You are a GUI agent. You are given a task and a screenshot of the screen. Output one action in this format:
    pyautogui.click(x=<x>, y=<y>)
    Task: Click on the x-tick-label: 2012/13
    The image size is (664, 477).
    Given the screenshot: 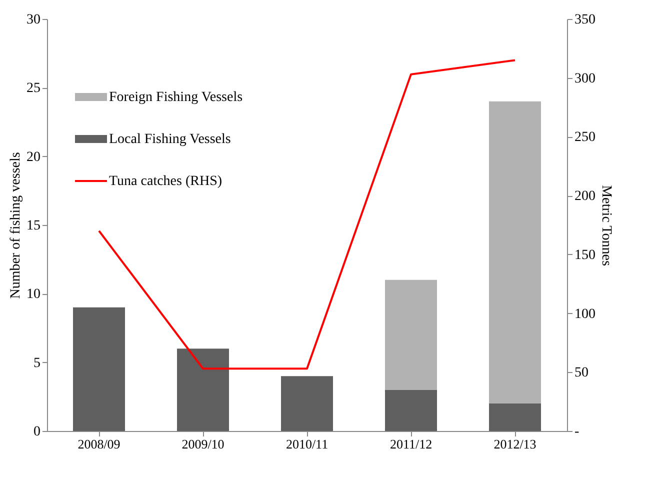 What is the action you would take?
    pyautogui.click(x=515, y=444)
    